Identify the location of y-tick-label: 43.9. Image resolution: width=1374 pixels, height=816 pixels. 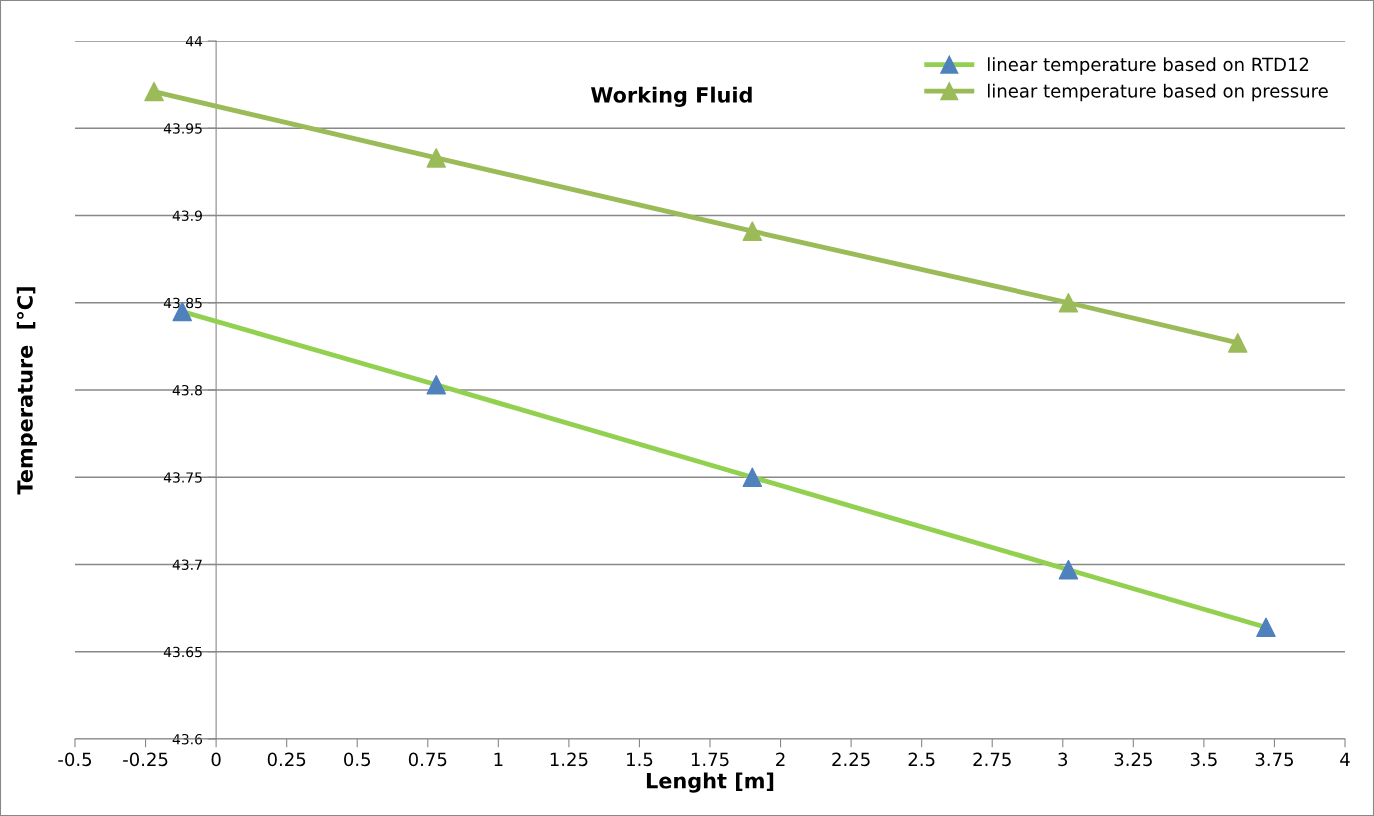
(187, 215).